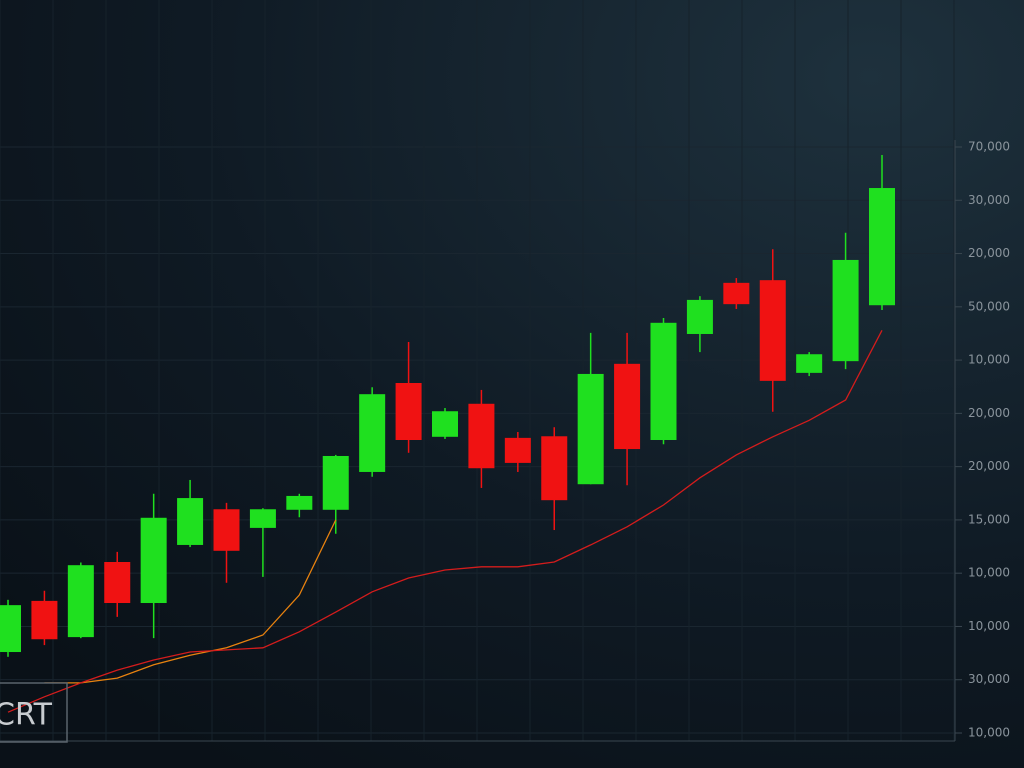 The width and height of the screenshot is (1024, 768). What do you see at coordinates (989, 306) in the screenshot?
I see `y-tick-label: 50,000` at bounding box center [989, 306].